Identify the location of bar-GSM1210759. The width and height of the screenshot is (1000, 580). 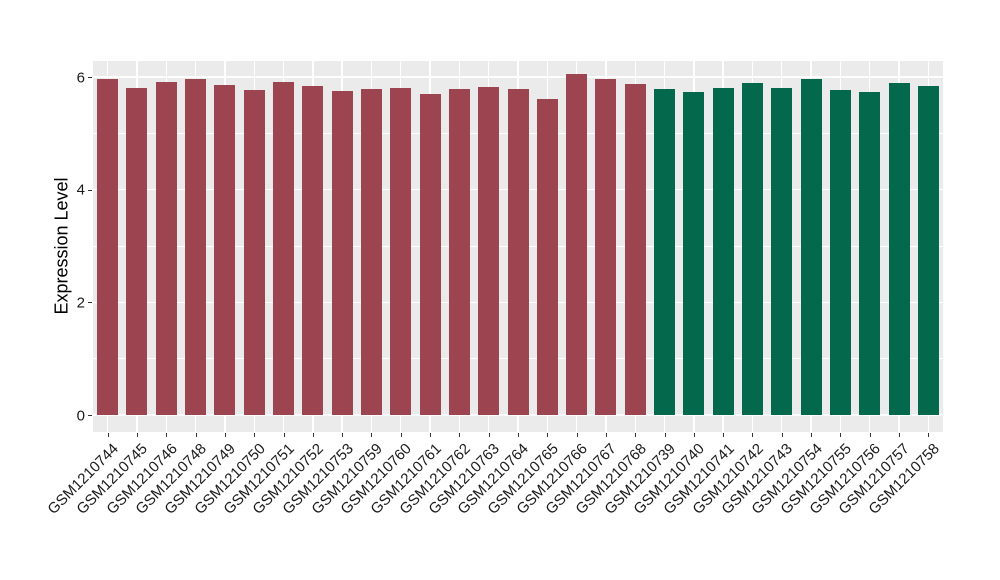
(371, 251).